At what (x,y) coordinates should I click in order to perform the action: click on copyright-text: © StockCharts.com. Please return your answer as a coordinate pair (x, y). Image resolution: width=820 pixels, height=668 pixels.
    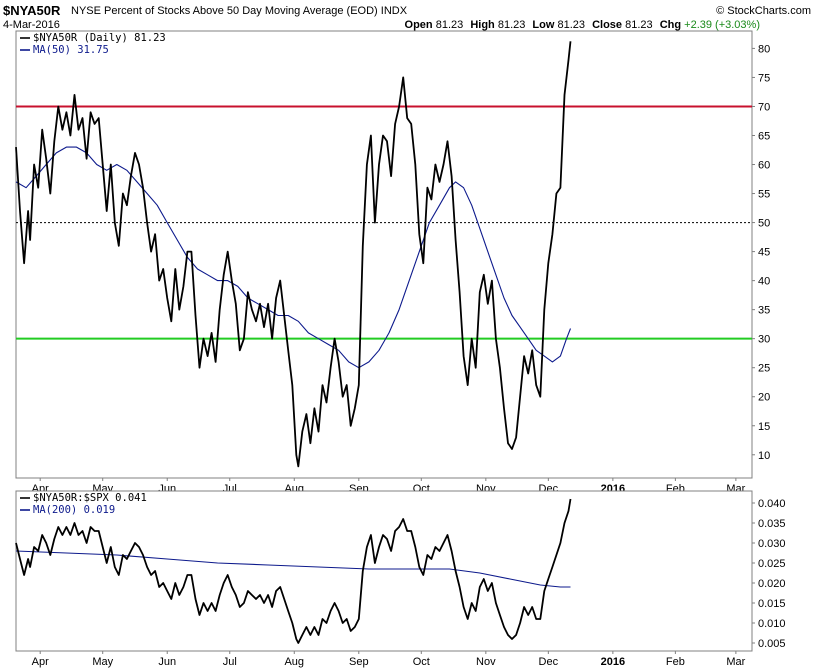
    Looking at the image, I should click on (763, 11).